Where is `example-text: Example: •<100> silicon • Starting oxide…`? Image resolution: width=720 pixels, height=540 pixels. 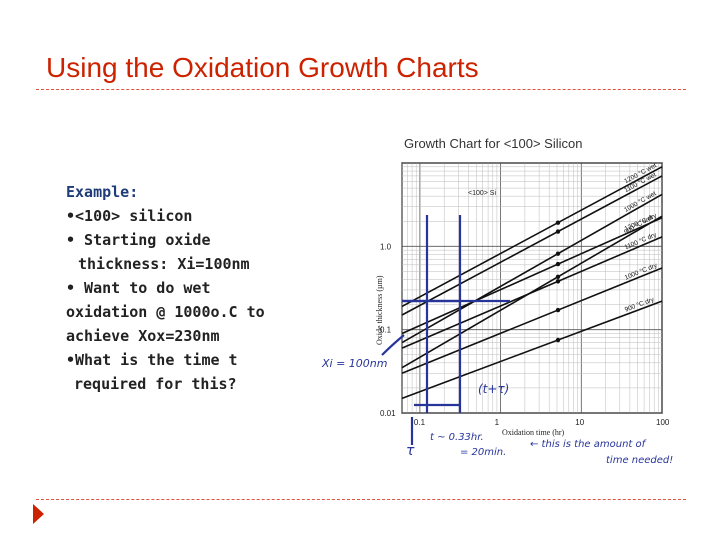
example-text: Example: •<100> silicon • Starting oxide… is located at coordinates (186, 288).